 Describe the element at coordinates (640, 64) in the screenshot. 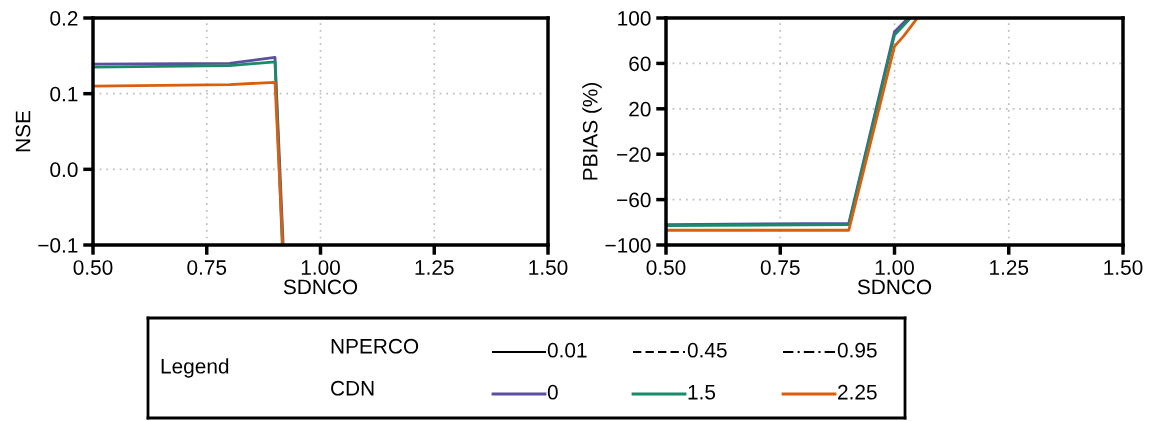

I see `y-tick-label: 60` at that location.